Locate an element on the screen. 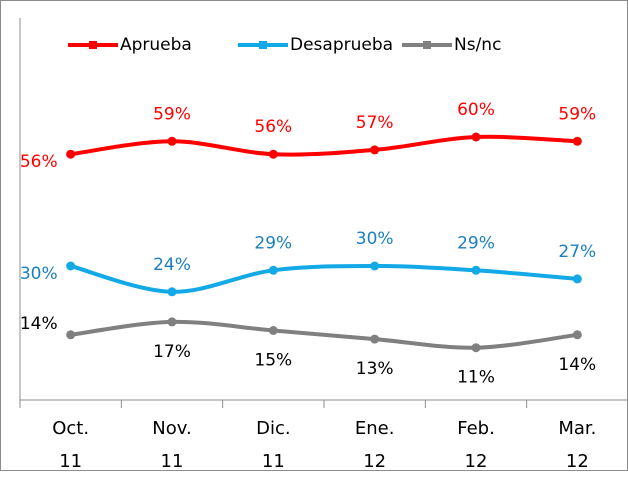 The height and width of the screenshot is (478, 628). x-tick-label: Dic. 11 is located at coordinates (273, 445).